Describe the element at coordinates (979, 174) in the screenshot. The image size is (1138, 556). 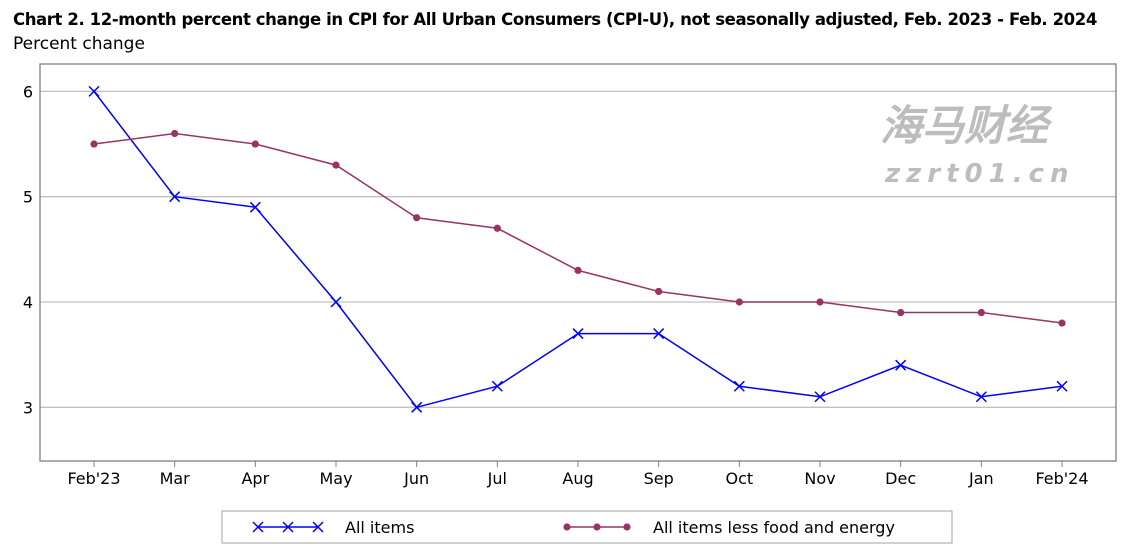
I see `watermark-url: zzrt01.cn` at that location.